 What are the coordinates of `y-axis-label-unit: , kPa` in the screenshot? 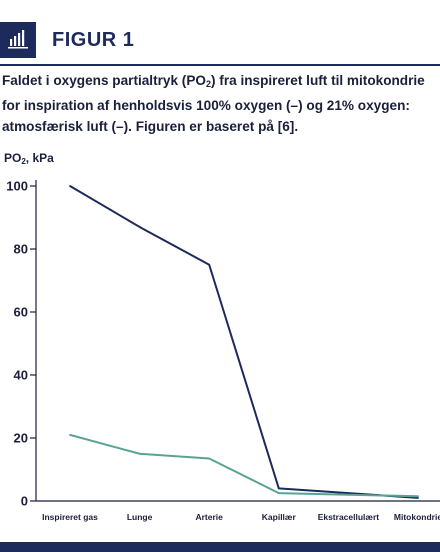 It's located at (39, 158).